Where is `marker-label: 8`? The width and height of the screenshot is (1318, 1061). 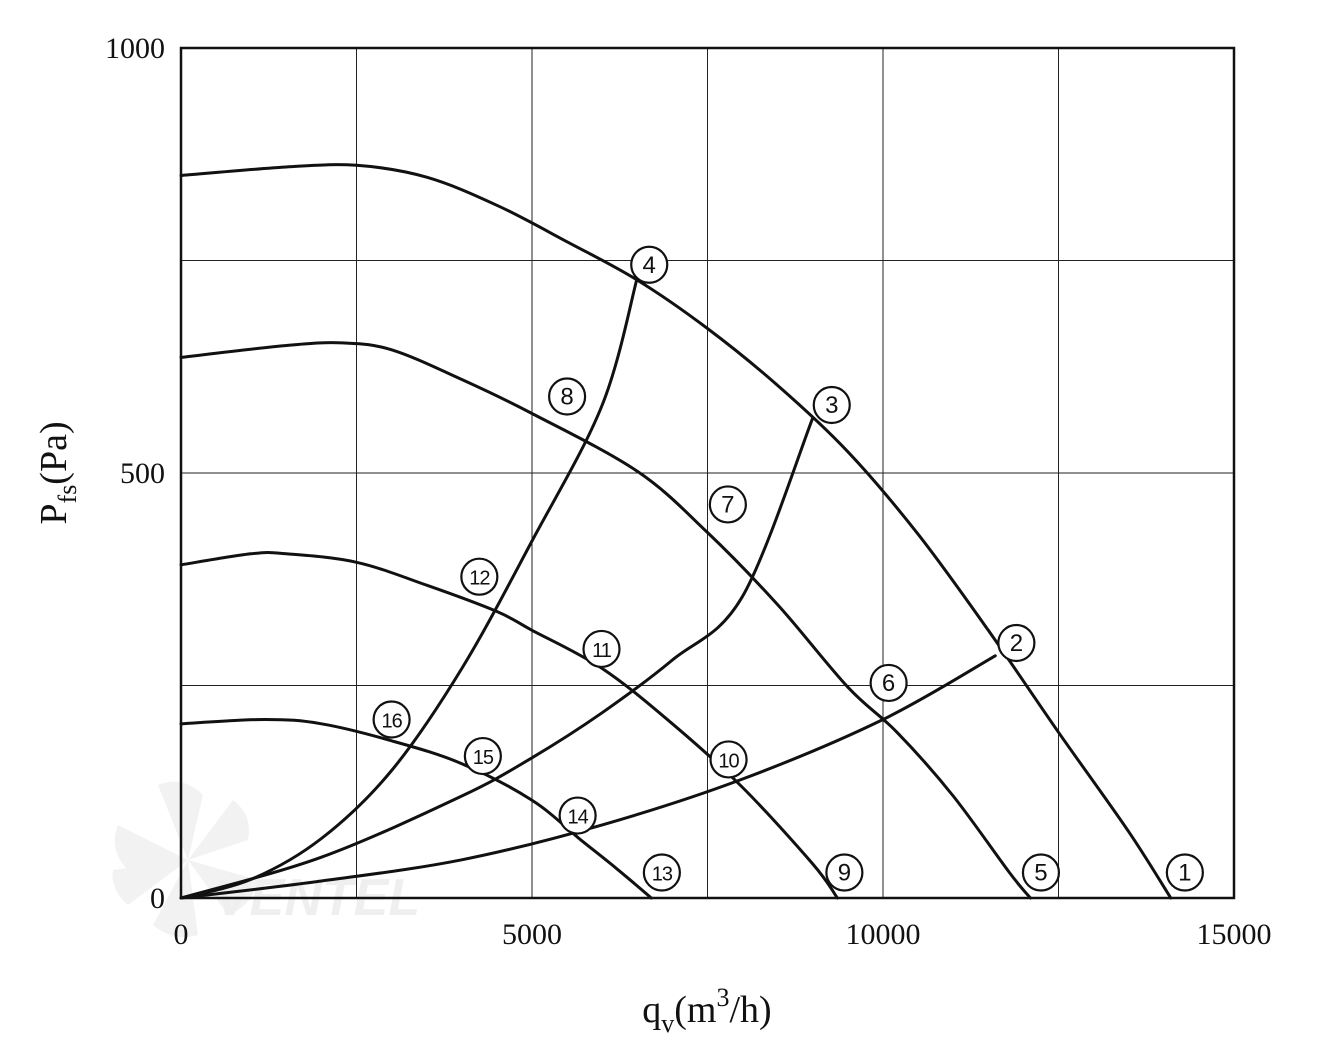 marker-label: 8 is located at coordinates (567, 396).